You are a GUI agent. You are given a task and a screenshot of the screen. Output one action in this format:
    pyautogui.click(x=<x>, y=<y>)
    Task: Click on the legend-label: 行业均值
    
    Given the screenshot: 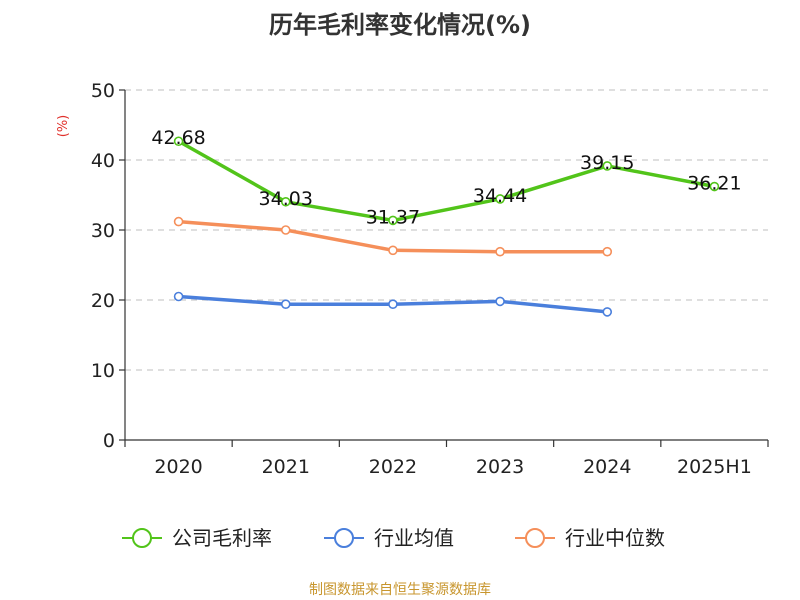 What is the action you would take?
    pyautogui.click(x=414, y=538)
    